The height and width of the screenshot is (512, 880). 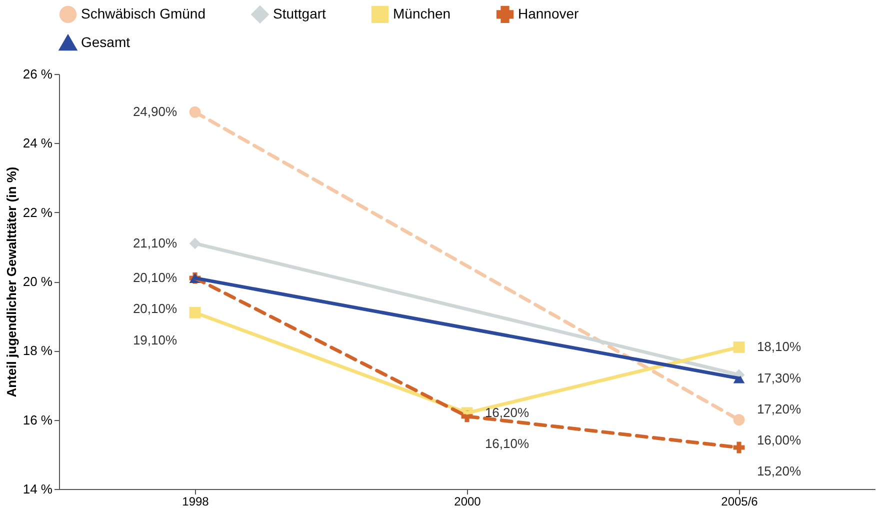 What do you see at coordinates (143, 13) in the screenshot?
I see `legend-label: Schwäbisch Gmünd` at bounding box center [143, 13].